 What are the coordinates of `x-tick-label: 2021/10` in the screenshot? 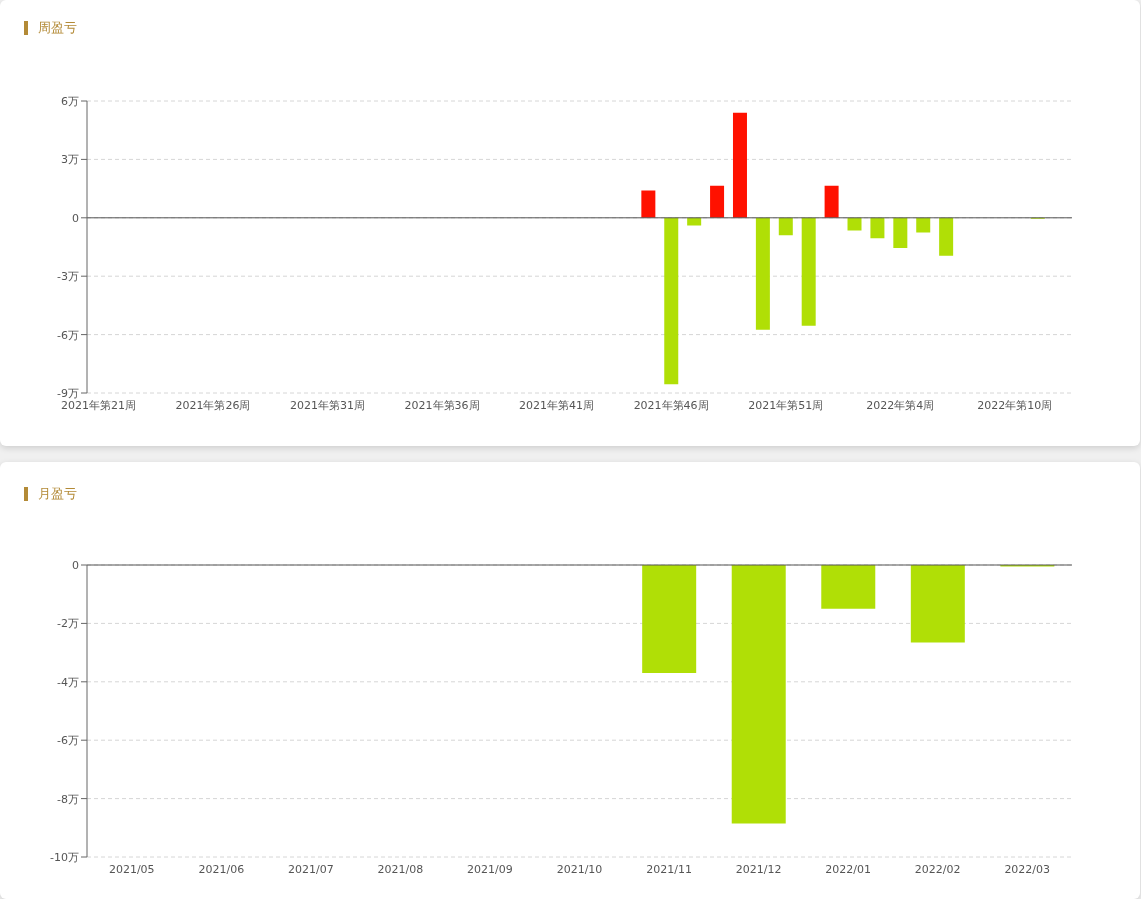 It's located at (579, 869).